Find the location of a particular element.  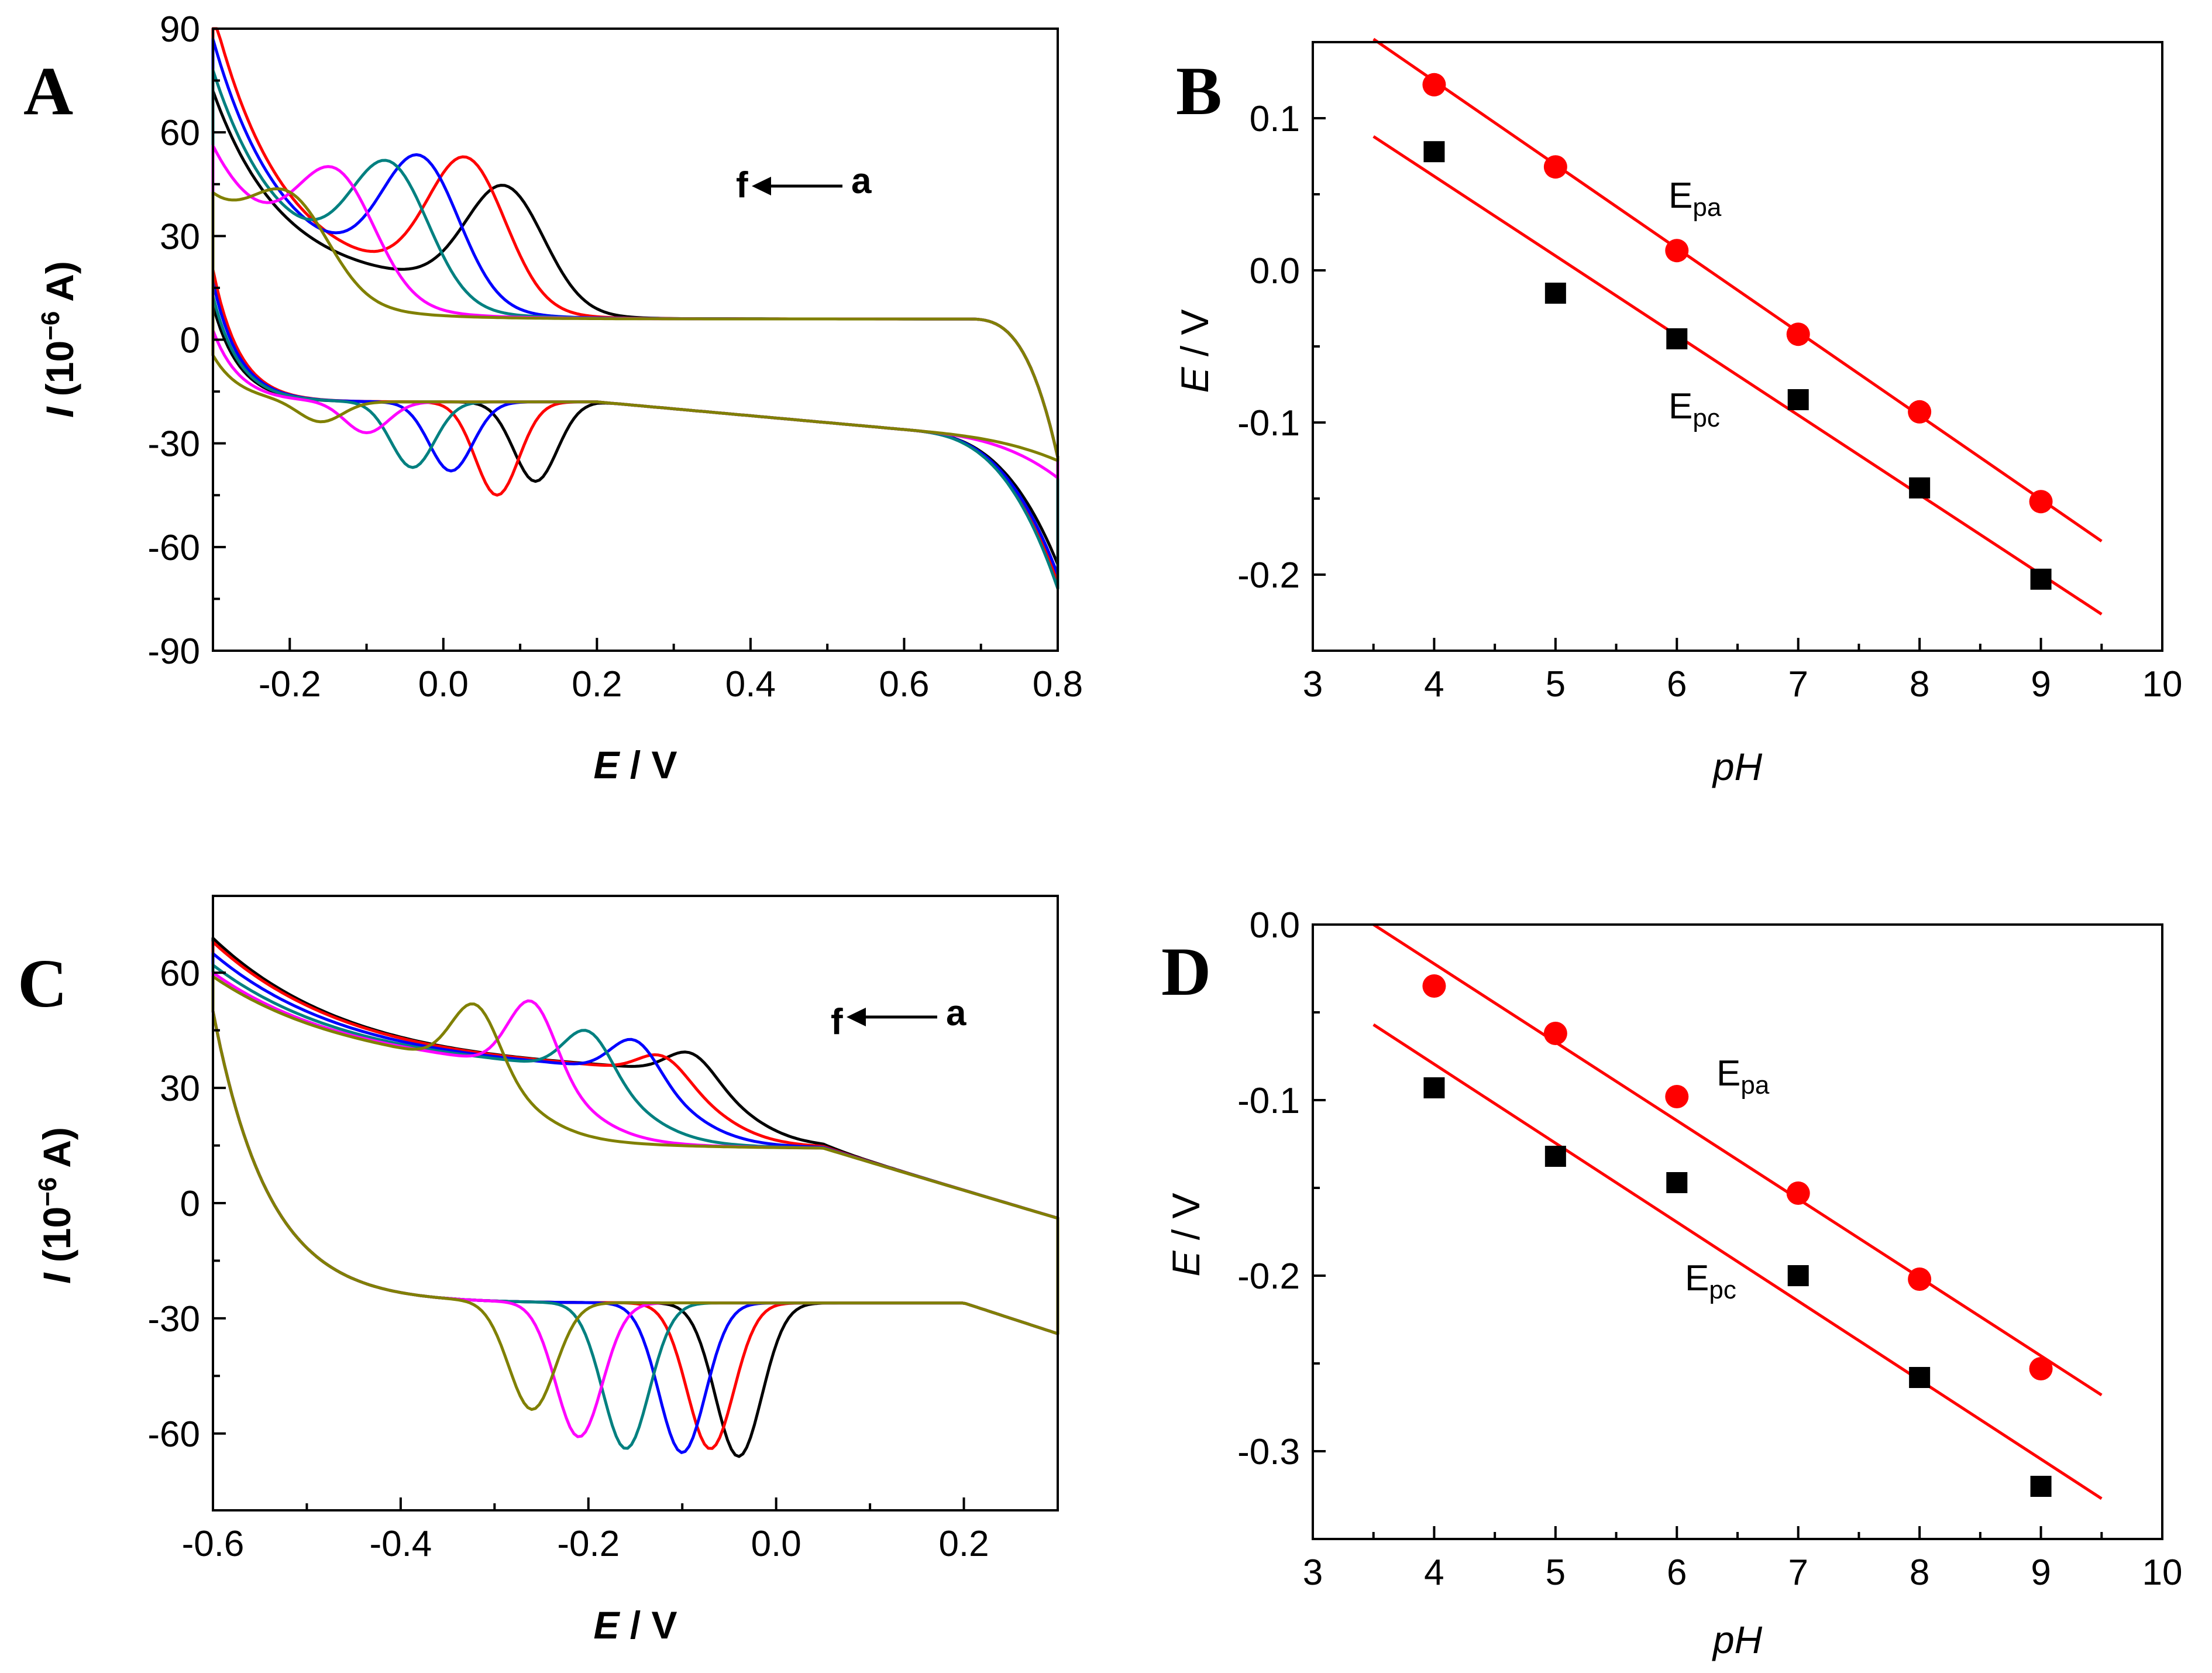

y-tick-label-a: 60 is located at coordinates (180, 133).